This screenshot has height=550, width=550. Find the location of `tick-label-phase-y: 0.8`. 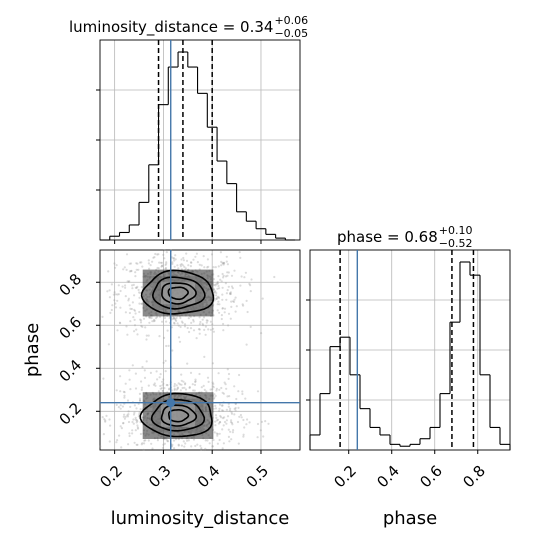

tick-label-phase-y: 0.8 is located at coordinates (71, 285).